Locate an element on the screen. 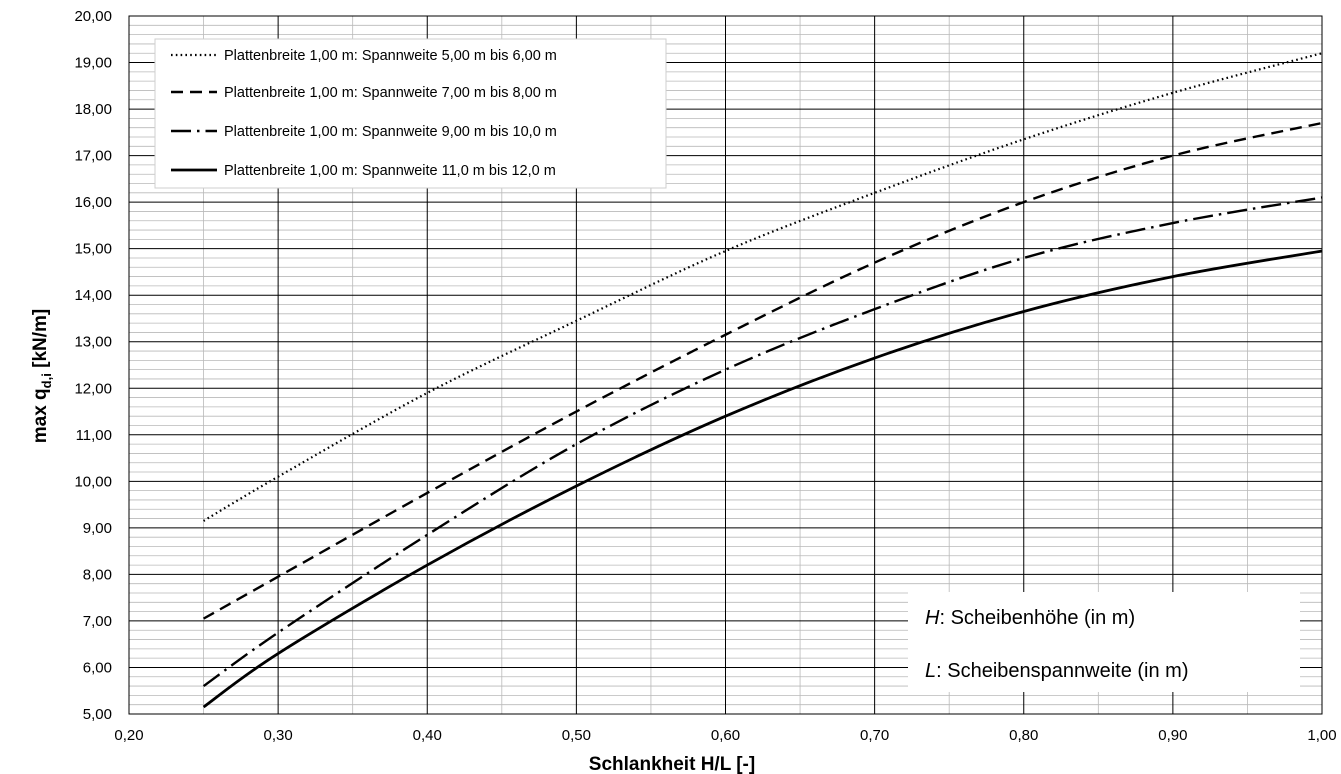 The height and width of the screenshot is (774, 1341). y-tick-label: 13,00 is located at coordinates (93, 342).